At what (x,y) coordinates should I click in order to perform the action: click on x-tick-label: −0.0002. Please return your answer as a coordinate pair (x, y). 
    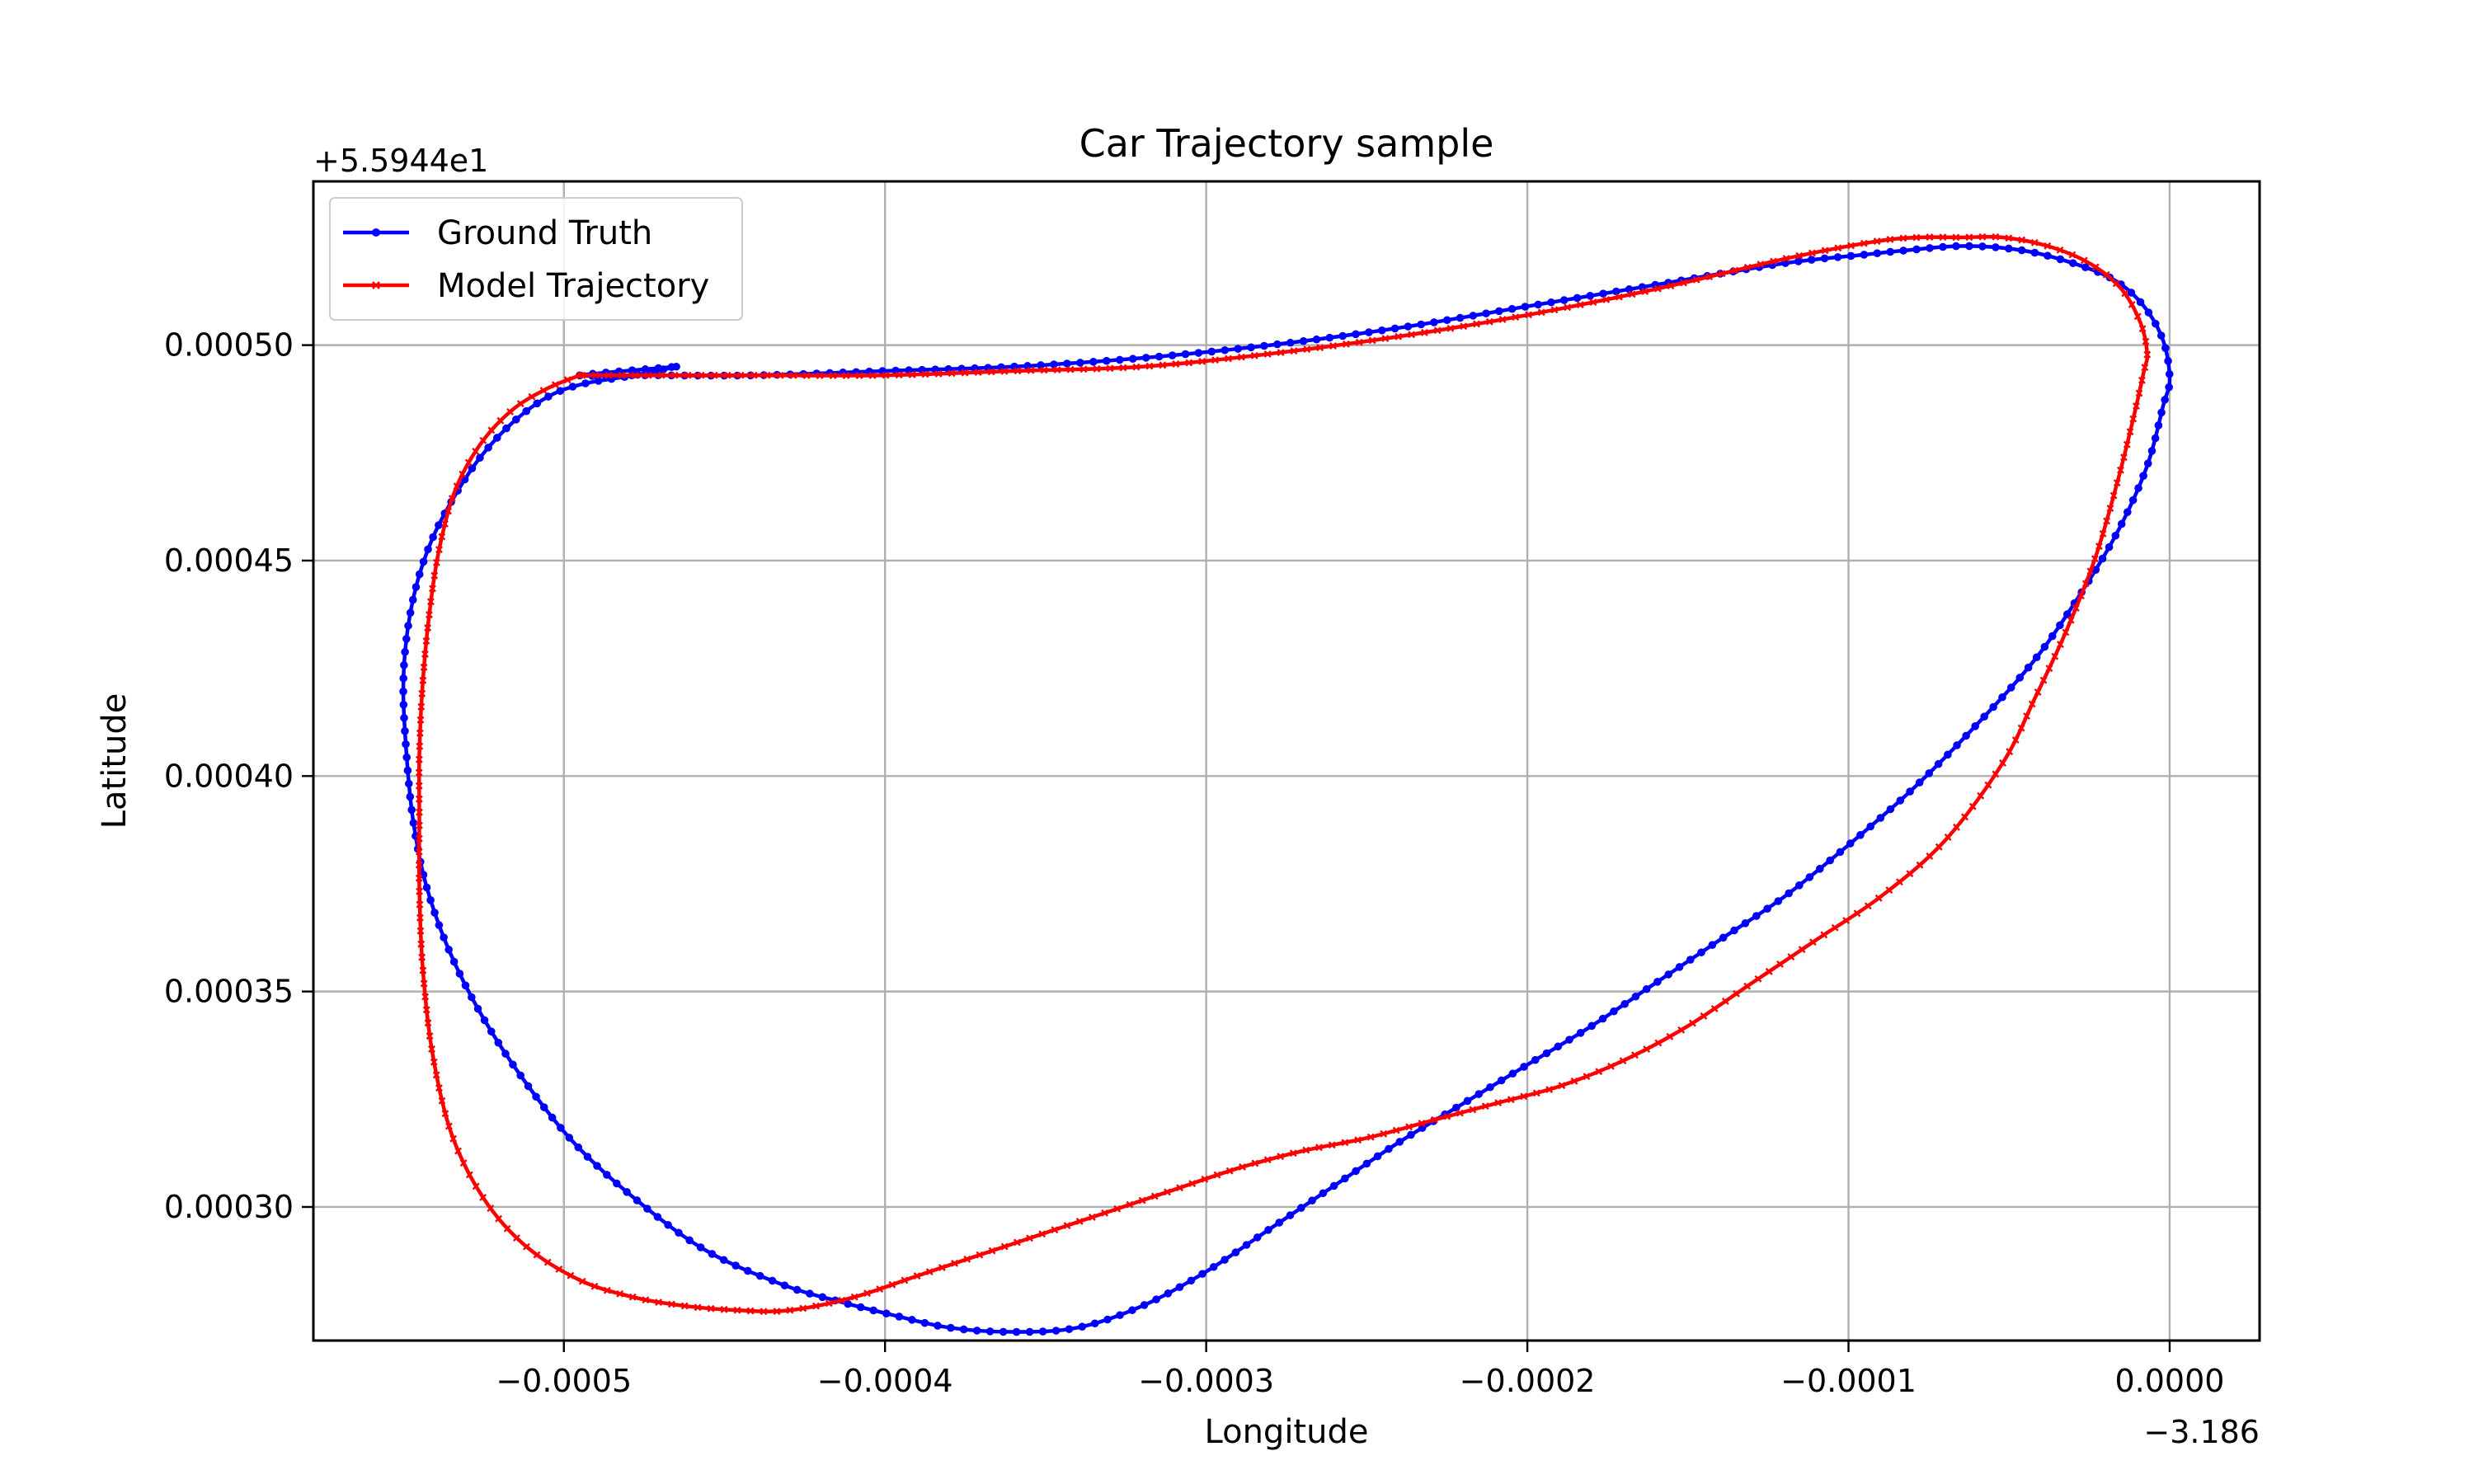
    Looking at the image, I should click on (1528, 1381).